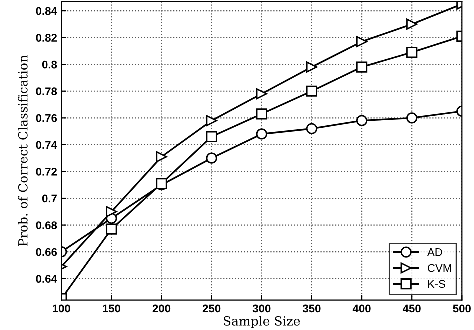  I want to click on y-tick-label: 0.84, so click(47, 11).